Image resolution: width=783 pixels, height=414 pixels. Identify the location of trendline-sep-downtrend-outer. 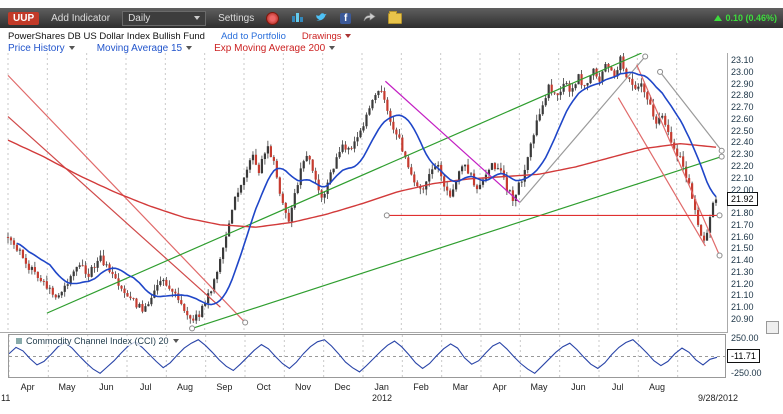
(678, 160).